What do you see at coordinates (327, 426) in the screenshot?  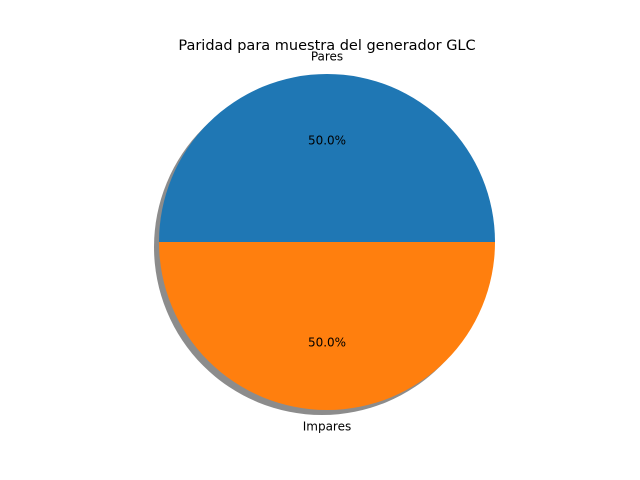 I see `pie-label-impares: Impares` at bounding box center [327, 426].